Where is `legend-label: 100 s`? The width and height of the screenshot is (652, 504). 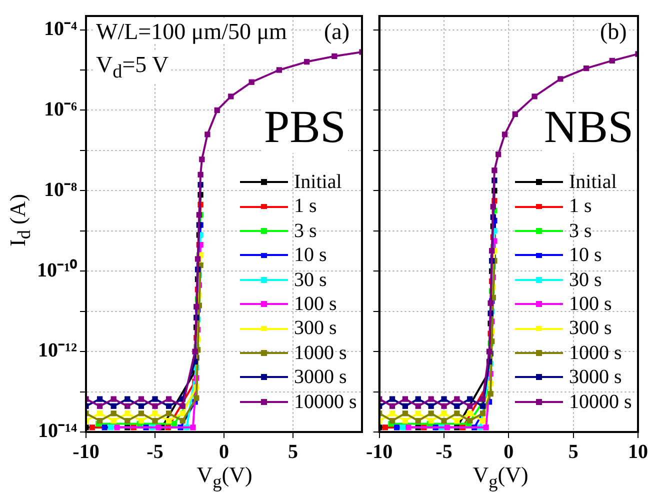 legend-label: 100 s is located at coordinates (315, 304).